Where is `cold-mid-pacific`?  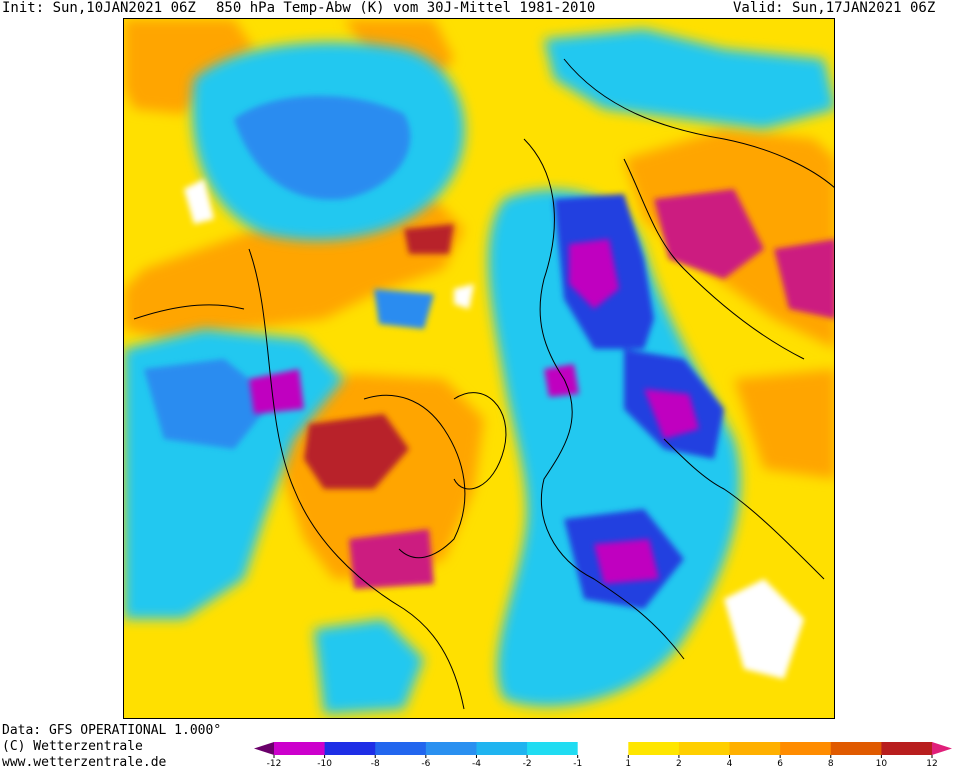 cold-mid-pacific is located at coordinates (322, 147).